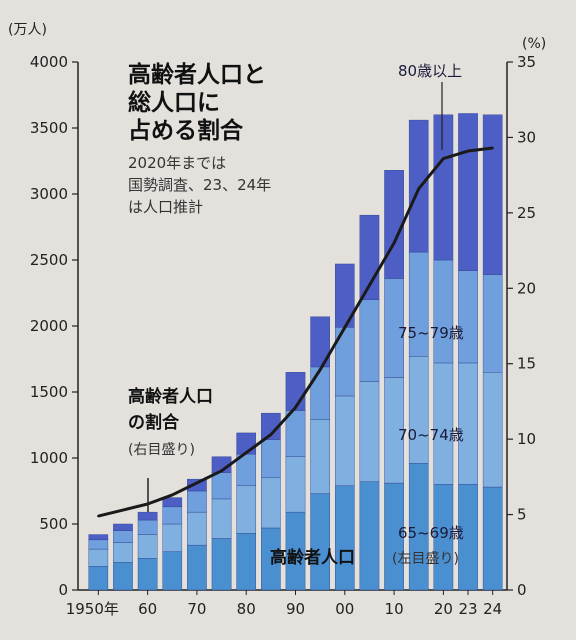  I want to click on right-tick-label: 25, so click(526, 213).